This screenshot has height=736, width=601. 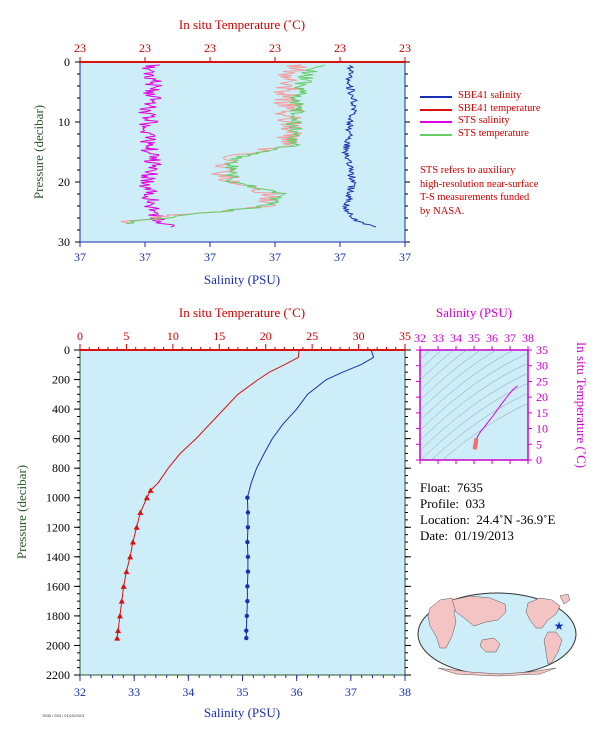 What do you see at coordinates (405, 692) in the screenshot?
I see `main-sal-tick-label: 38` at bounding box center [405, 692].